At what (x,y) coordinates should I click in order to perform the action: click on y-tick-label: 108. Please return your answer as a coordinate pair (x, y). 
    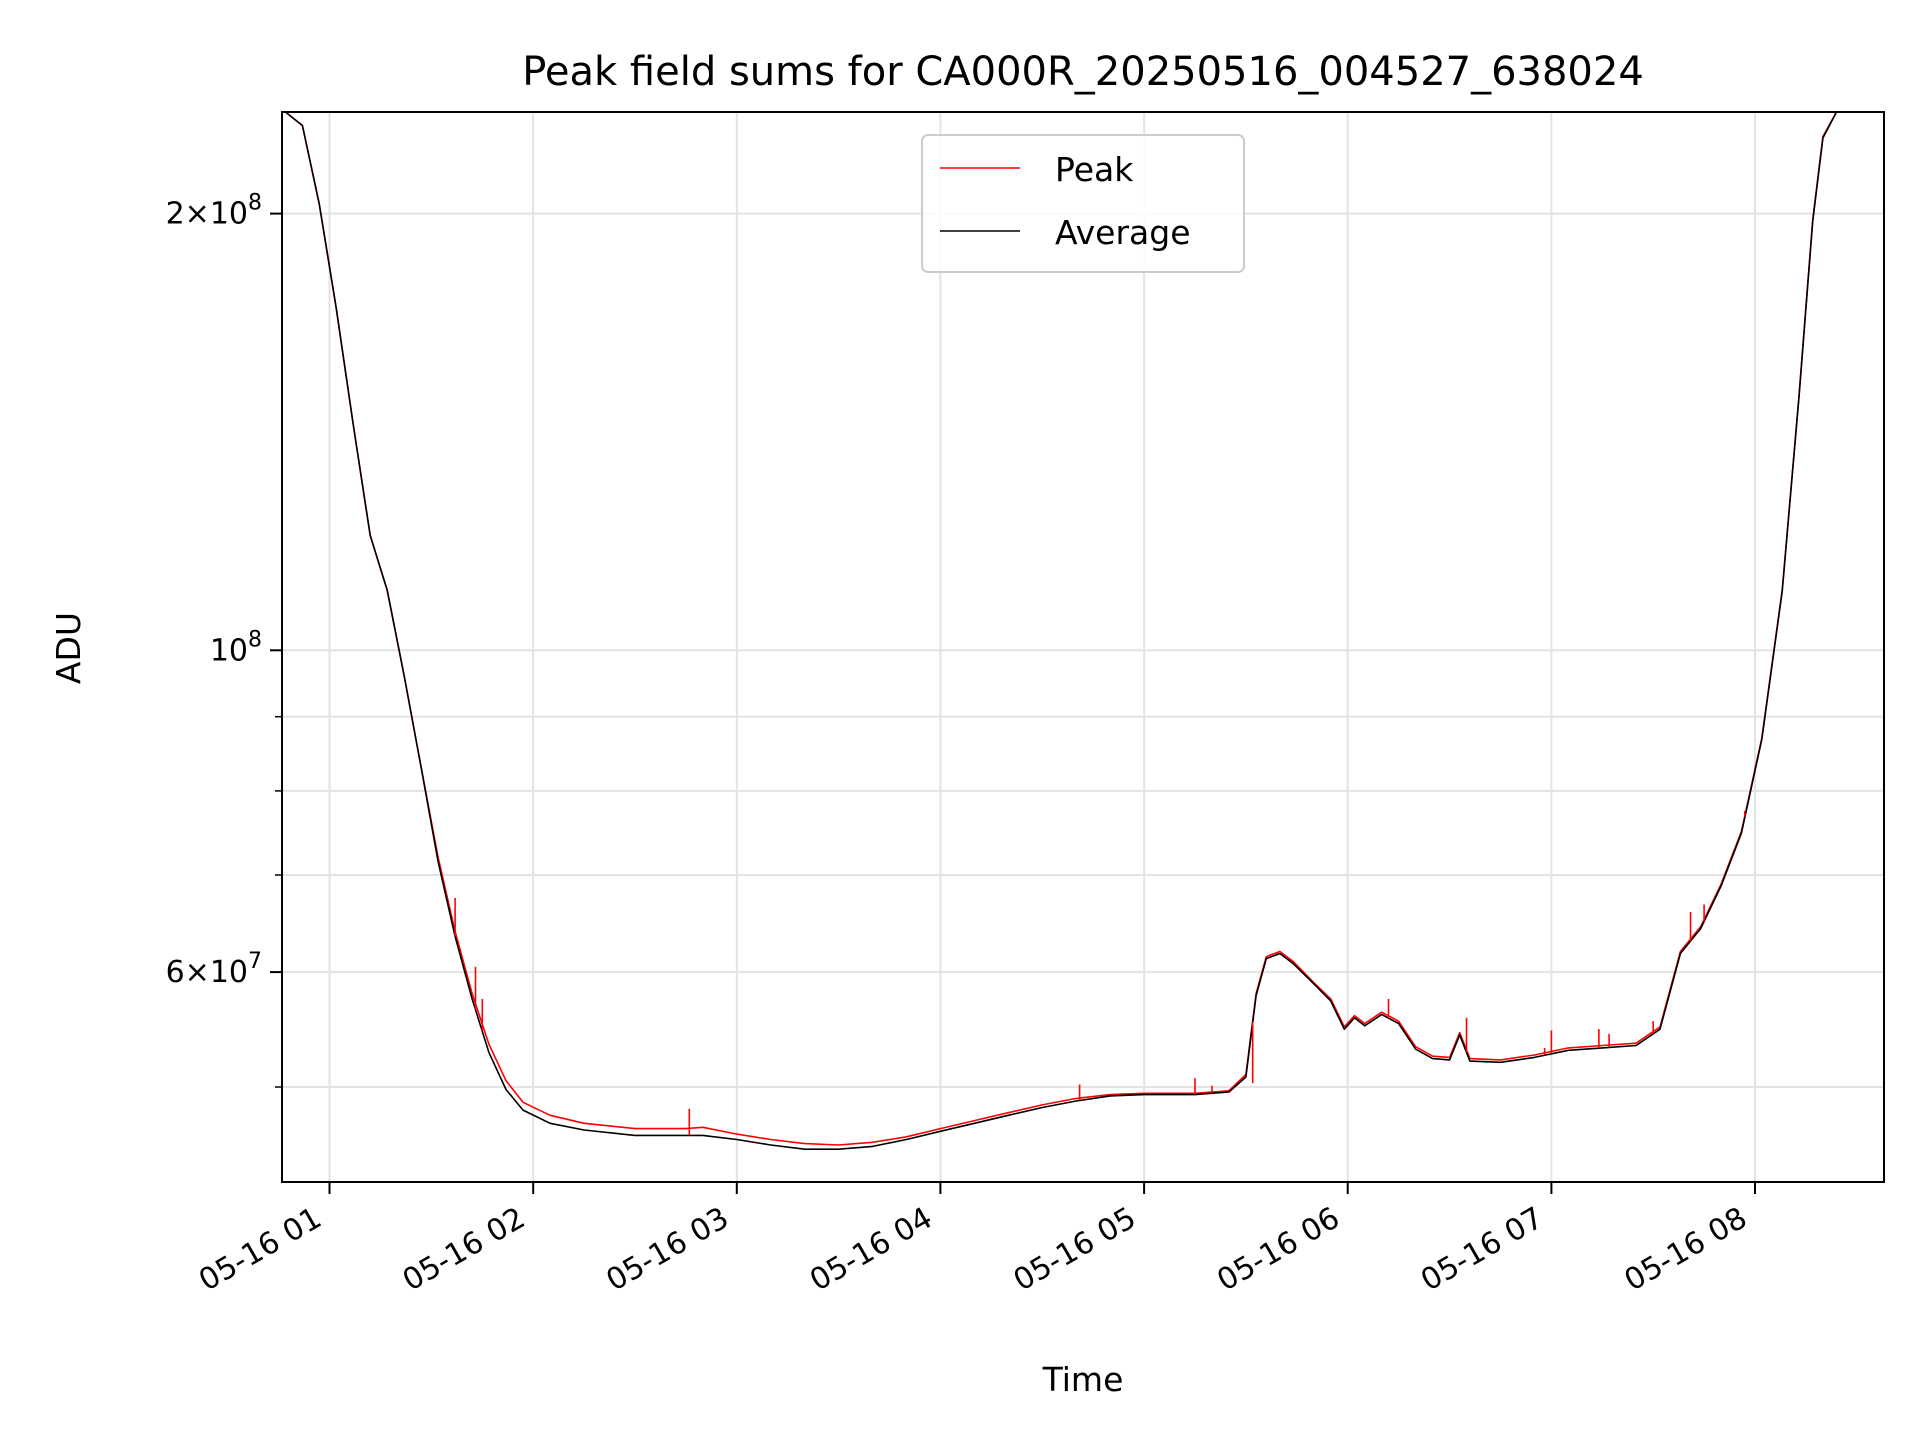
    Looking at the image, I should click on (236, 647).